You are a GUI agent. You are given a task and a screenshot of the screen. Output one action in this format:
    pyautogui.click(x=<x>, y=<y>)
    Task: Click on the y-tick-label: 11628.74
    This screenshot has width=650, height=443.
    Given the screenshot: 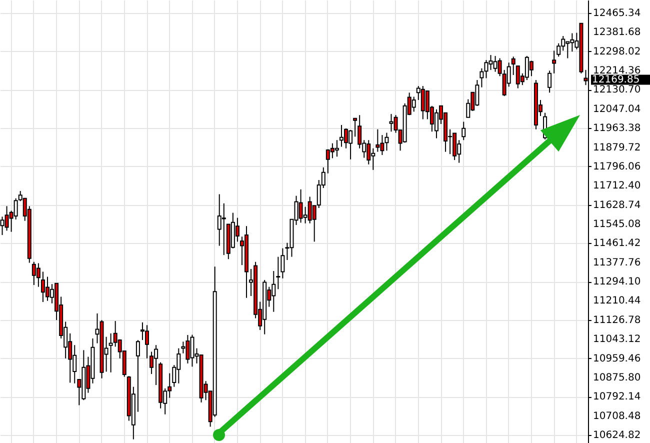 What is the action you would take?
    pyautogui.click(x=617, y=205)
    